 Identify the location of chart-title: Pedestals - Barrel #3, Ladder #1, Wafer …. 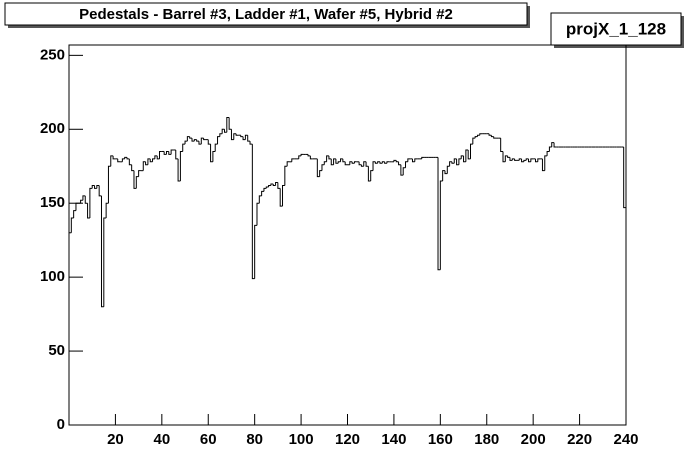
(266, 14).